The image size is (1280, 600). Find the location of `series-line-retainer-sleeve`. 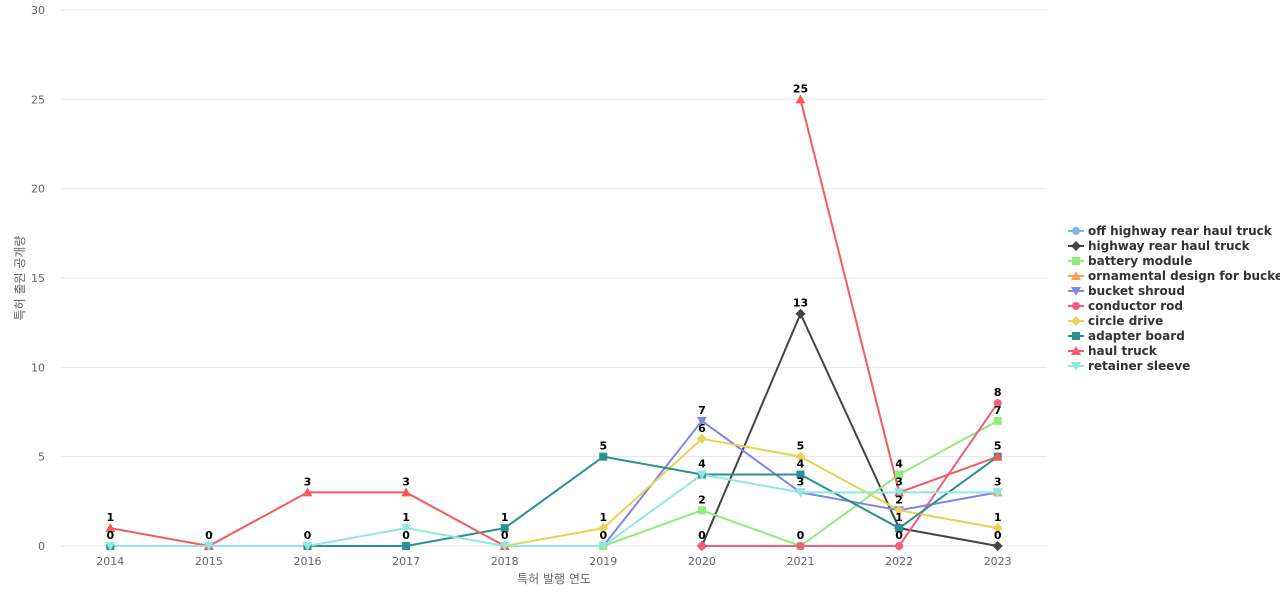

series-line-retainer-sleeve is located at coordinates (554, 510).